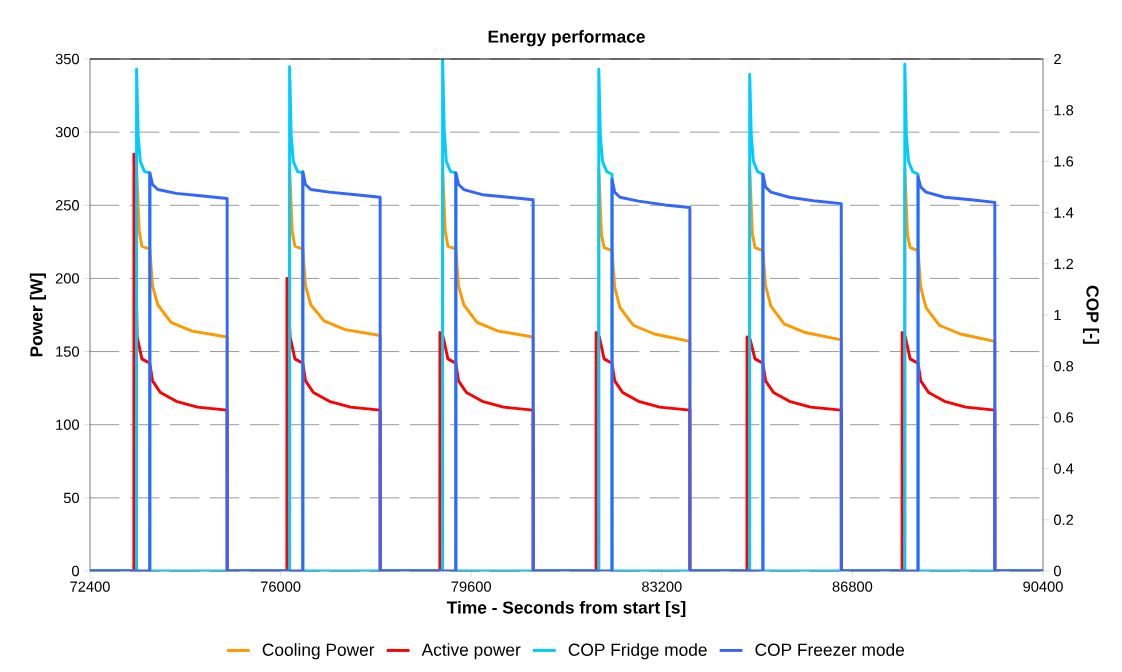  I want to click on y2-tick-label: 1.4, so click(1064, 212).